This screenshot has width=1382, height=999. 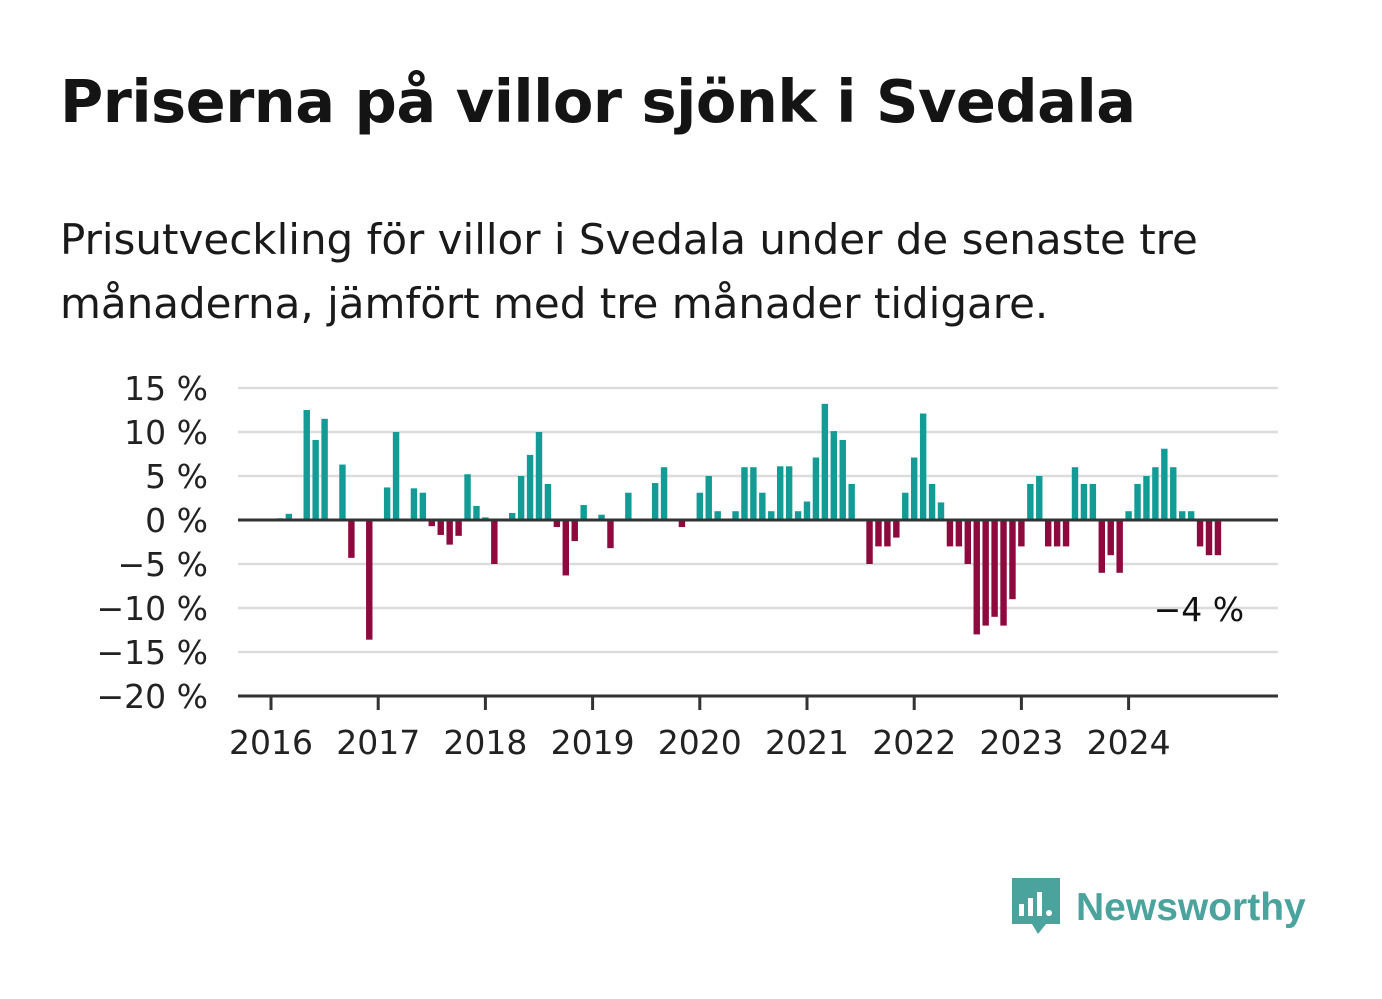 I want to click on y-tick-label: 10 %, so click(x=166, y=432).